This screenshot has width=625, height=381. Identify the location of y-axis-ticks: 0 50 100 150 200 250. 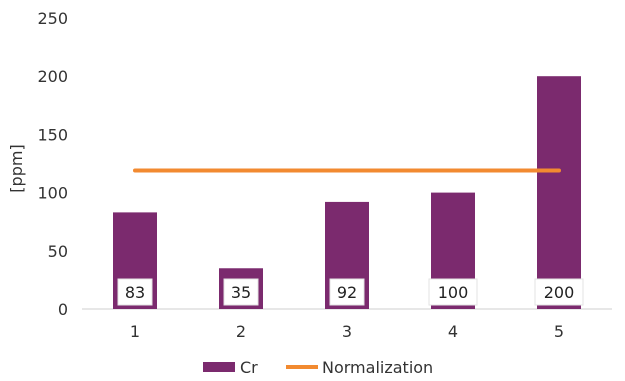
(52, 164).